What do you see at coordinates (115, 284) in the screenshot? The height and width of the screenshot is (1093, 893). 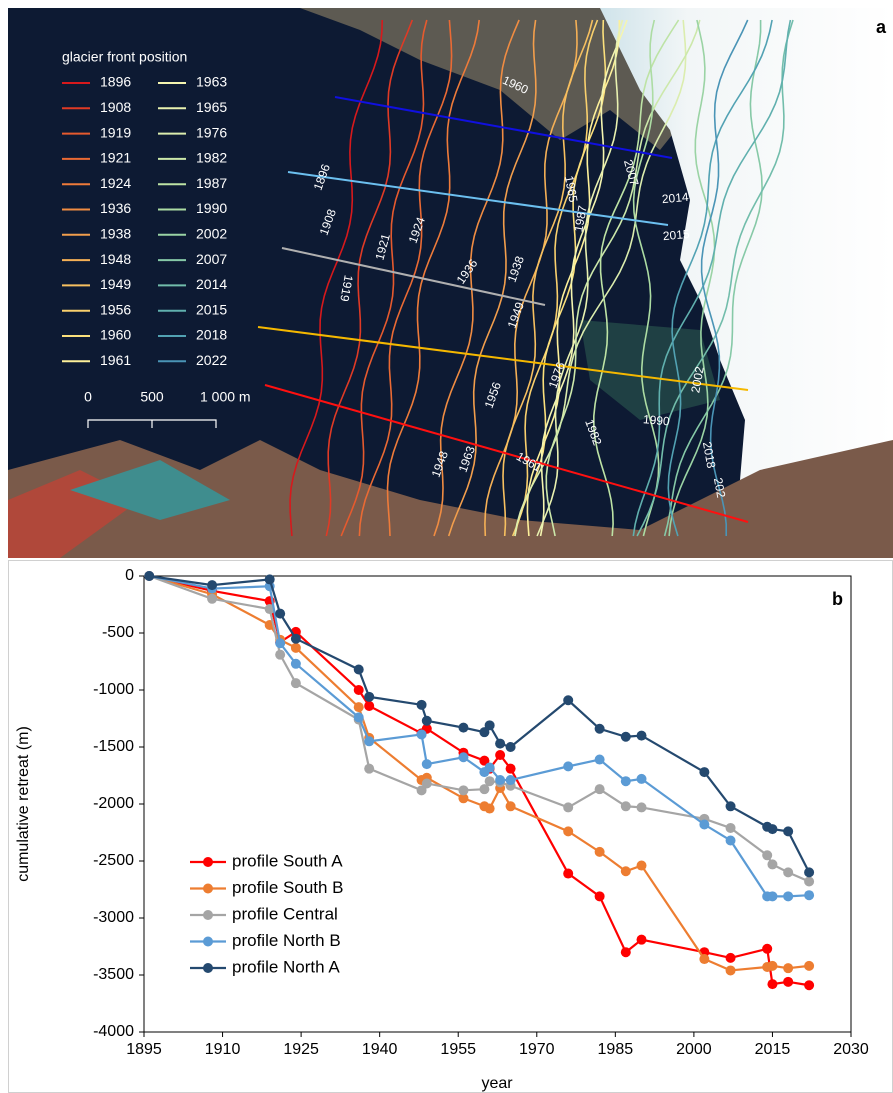 I see `legend-label: 1949` at bounding box center [115, 284].